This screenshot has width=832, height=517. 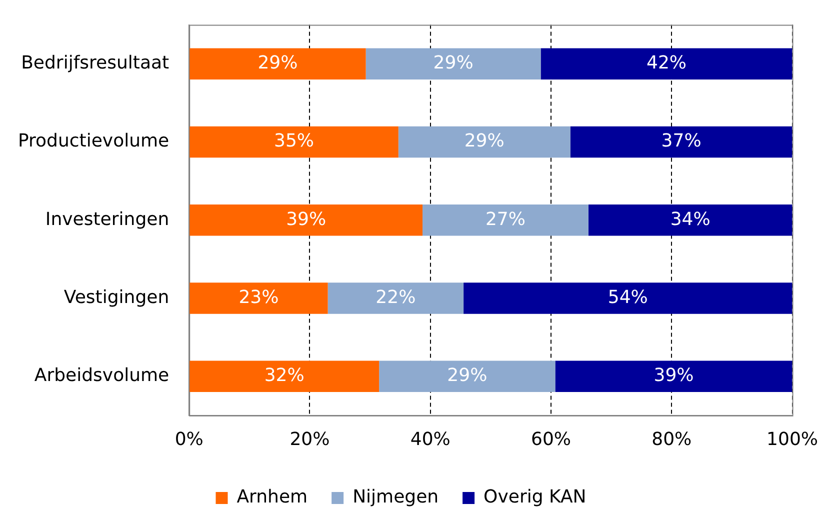 I want to click on x-tick-label: 40%, so click(x=430, y=439).